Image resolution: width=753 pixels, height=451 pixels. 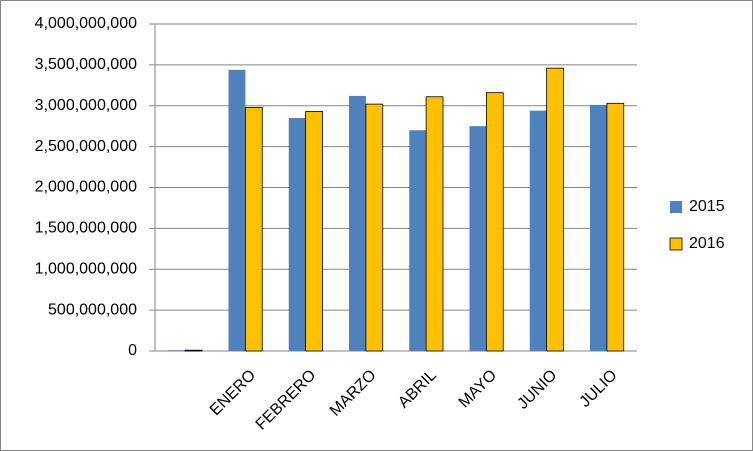 What do you see at coordinates (86, 64) in the screenshot?
I see `y-tick-label: 3,500,000,000` at bounding box center [86, 64].